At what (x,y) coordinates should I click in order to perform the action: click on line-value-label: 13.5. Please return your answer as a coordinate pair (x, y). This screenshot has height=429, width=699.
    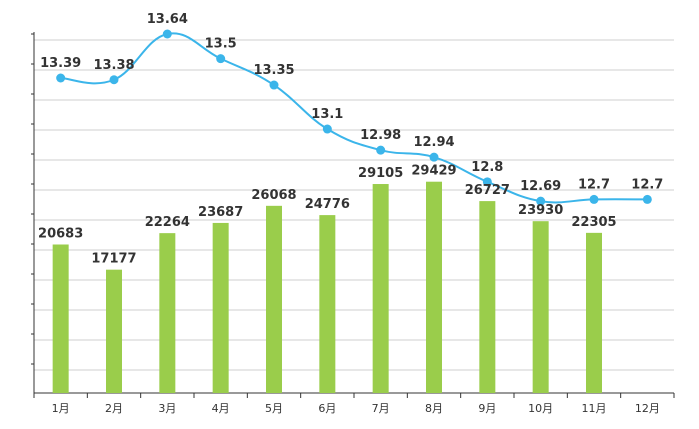
    Looking at the image, I should click on (221, 44).